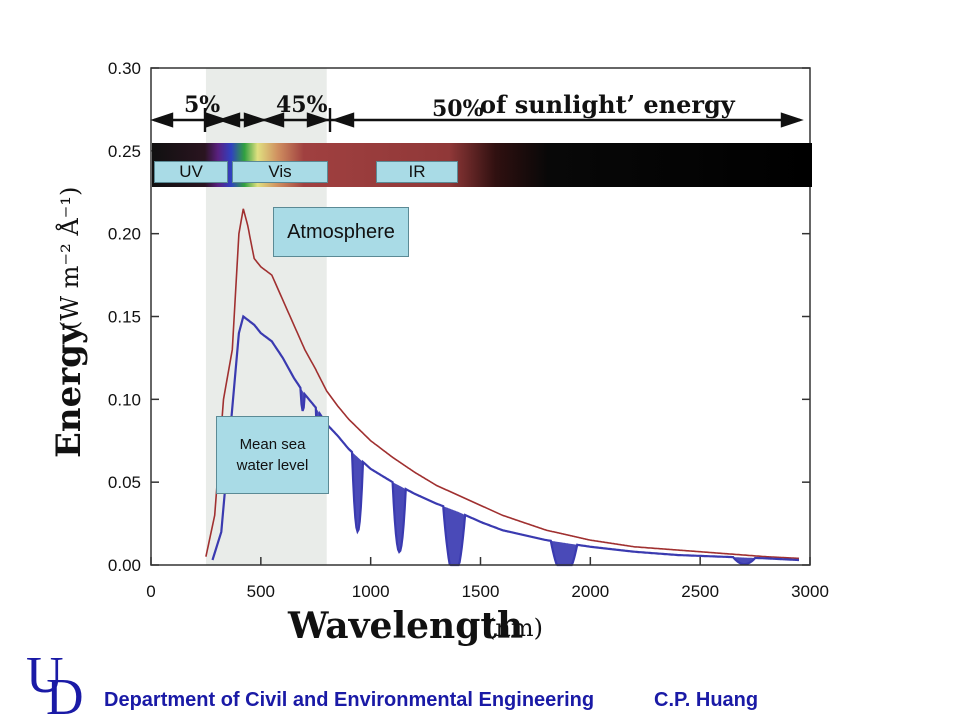  I want to click on pct-ir-label: 50%, so click(458, 109).